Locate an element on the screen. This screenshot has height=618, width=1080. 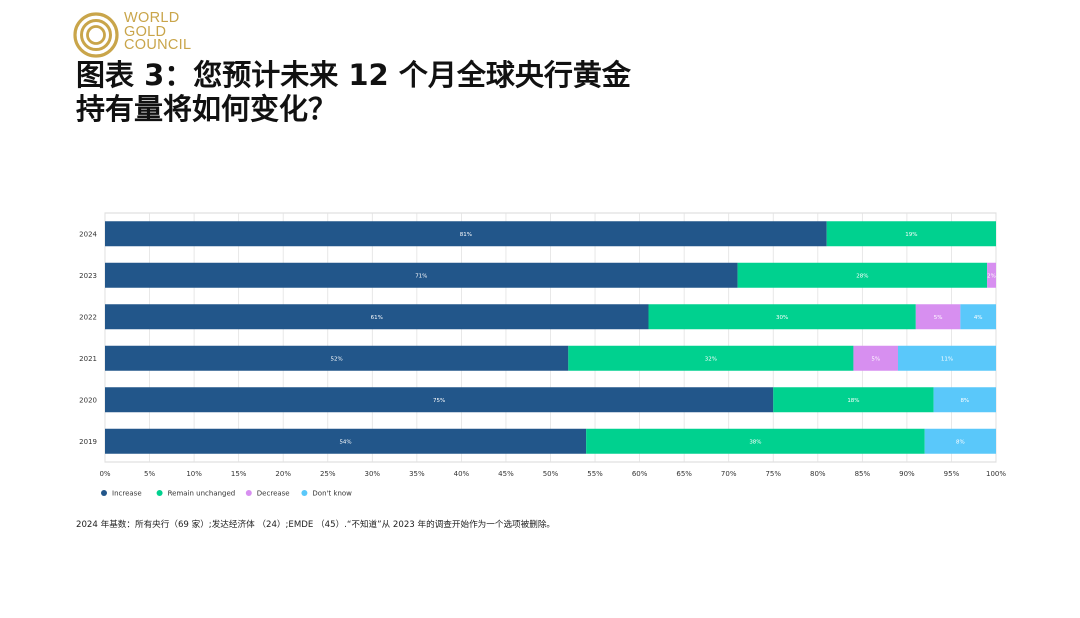
data-label: 71% is located at coordinates (421, 276).